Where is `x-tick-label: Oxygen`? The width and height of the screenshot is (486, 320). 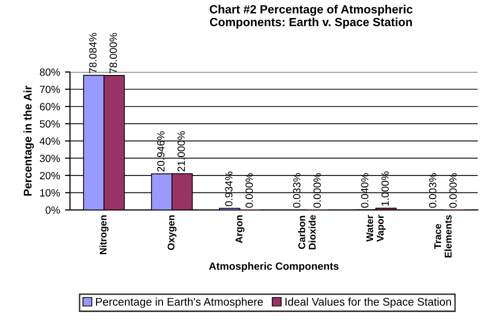
x-tick-label: Oxygen is located at coordinates (172, 232).